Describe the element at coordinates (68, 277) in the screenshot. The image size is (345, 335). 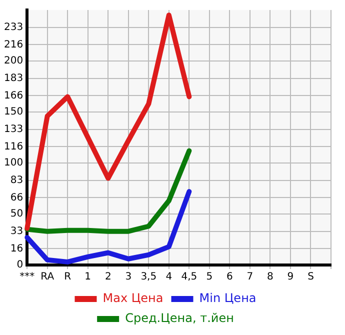
I see `x-tick-label: R` at that location.